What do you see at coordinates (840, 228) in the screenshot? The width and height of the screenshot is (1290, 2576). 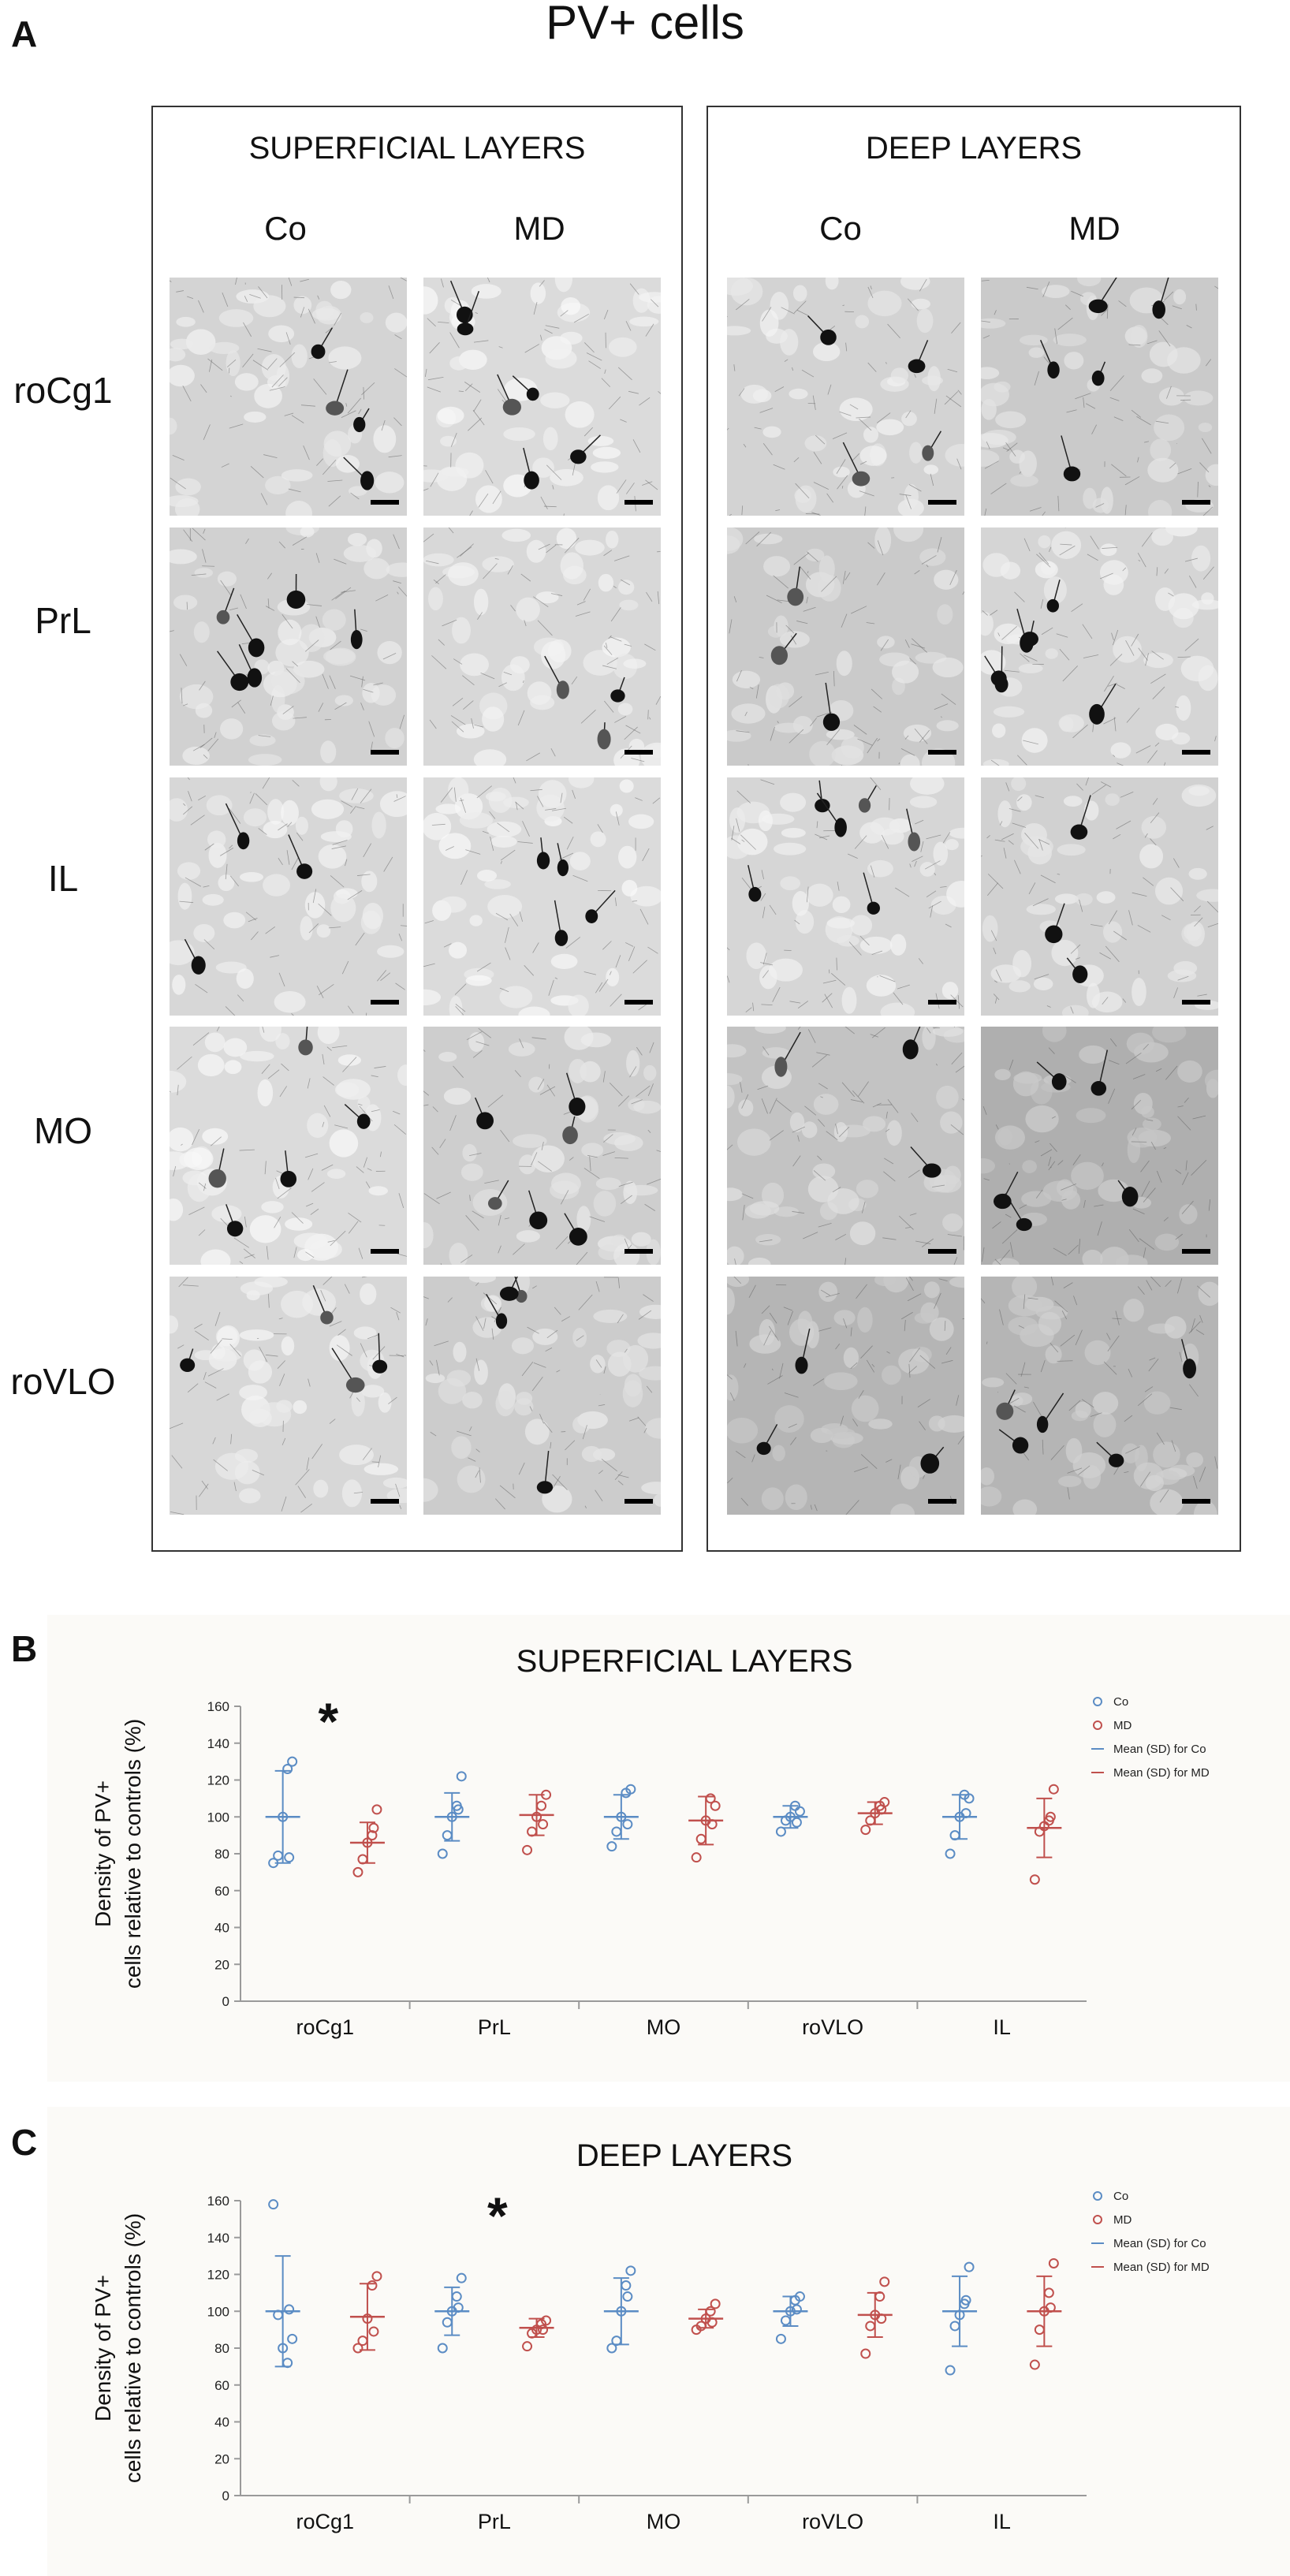 I see `column-label-co: Co` at bounding box center [840, 228].